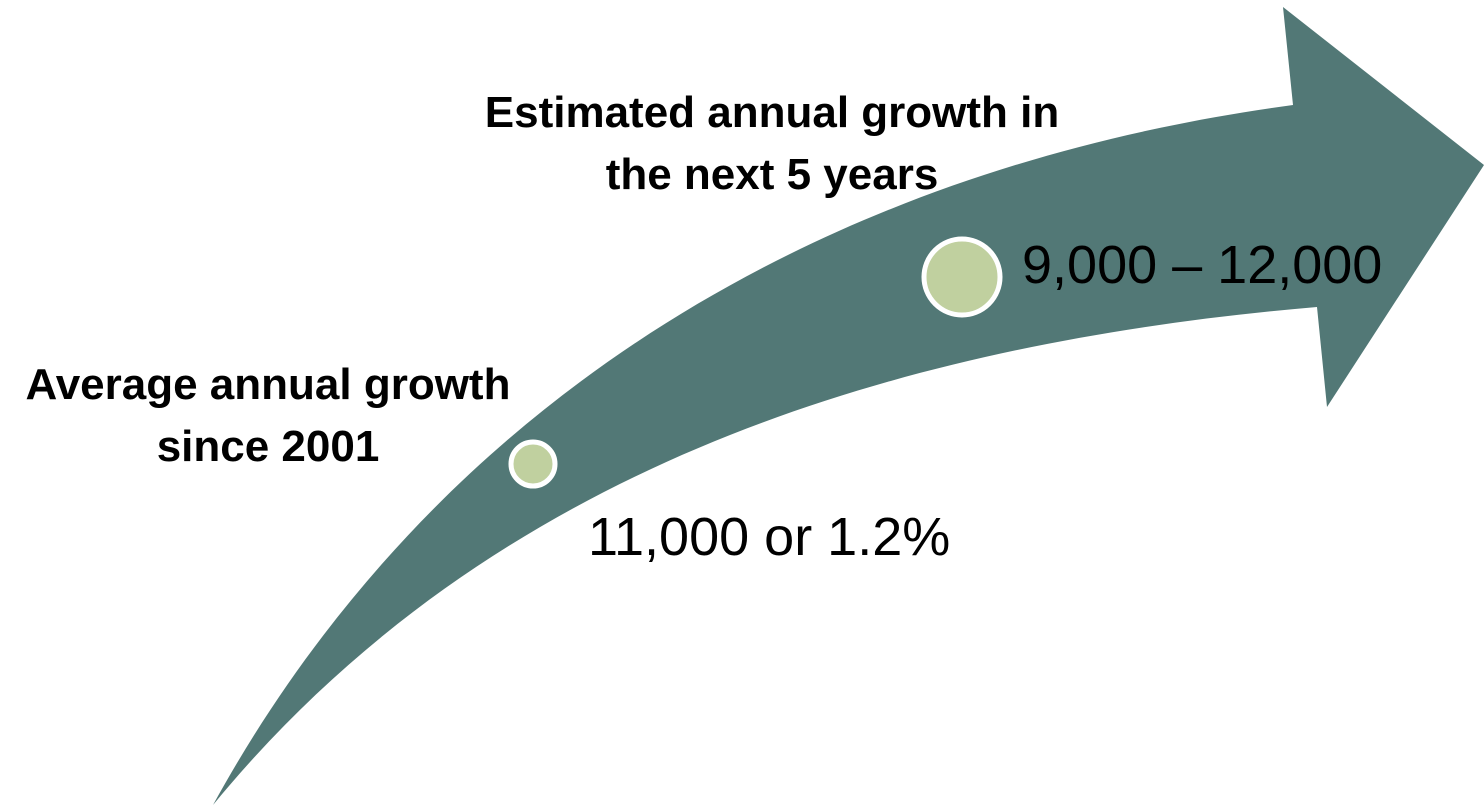 This screenshot has height=805, width=1484. I want to click on future-growth-value: 9,000 – 12,000, so click(1202, 265).